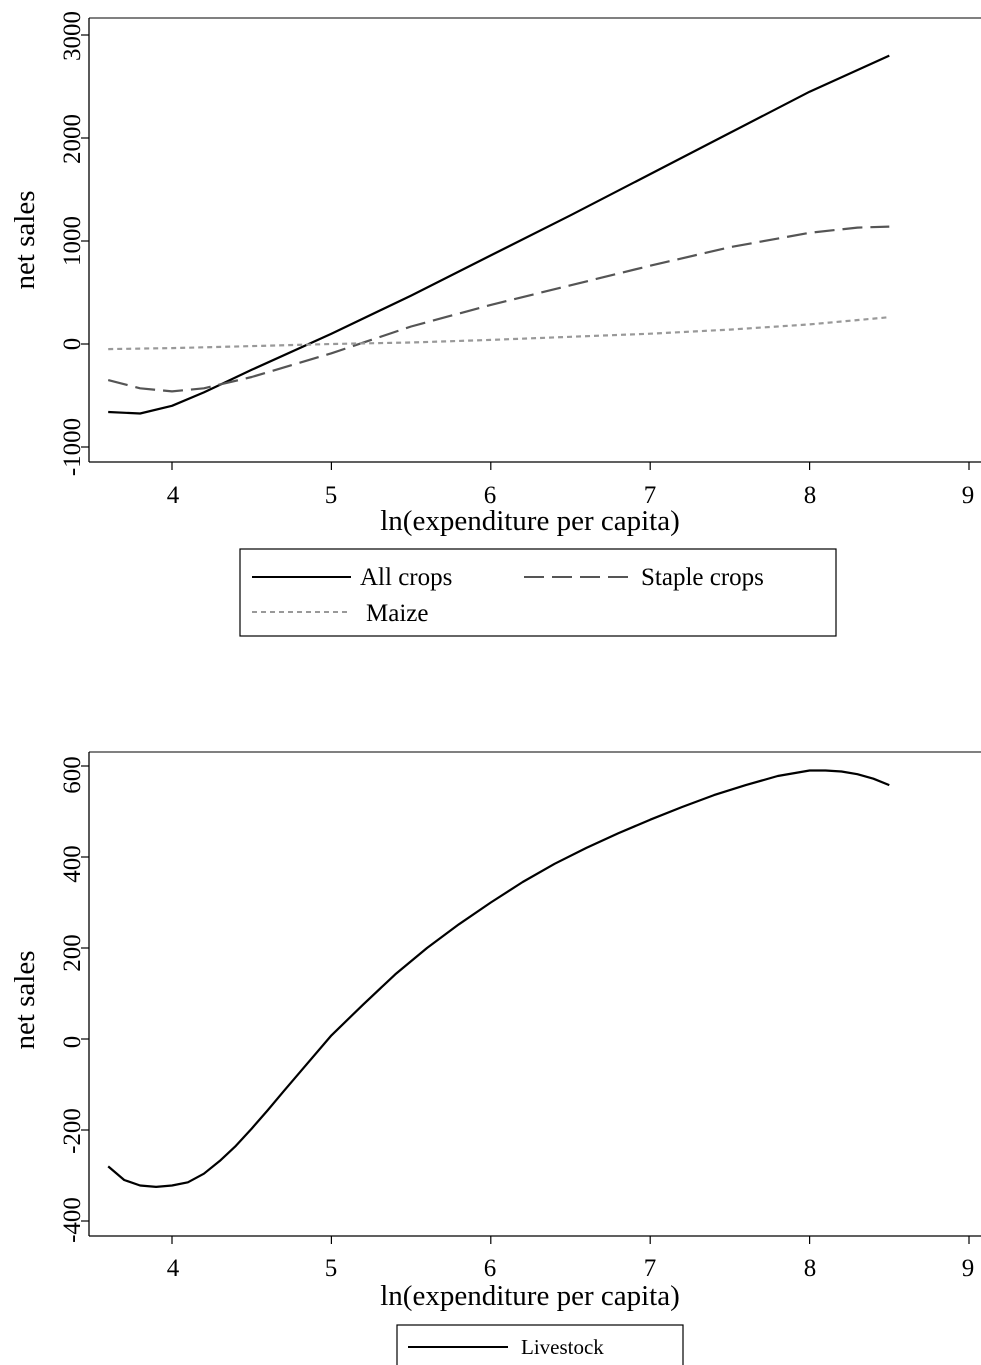 The image size is (981, 1365). What do you see at coordinates (397, 613) in the screenshot?
I see `legend-label-maize: Maize` at bounding box center [397, 613].